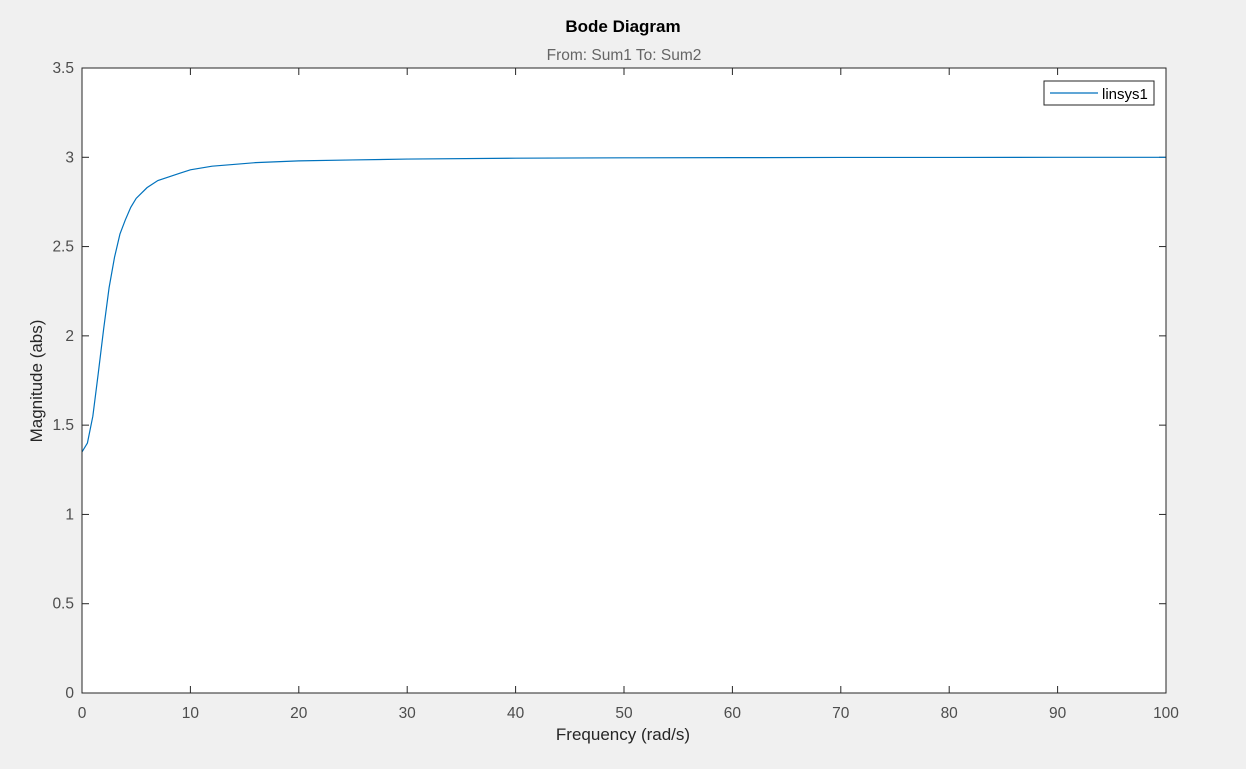  Describe the element at coordinates (63, 68) in the screenshot. I see `y-tick-label: 3.5` at that location.